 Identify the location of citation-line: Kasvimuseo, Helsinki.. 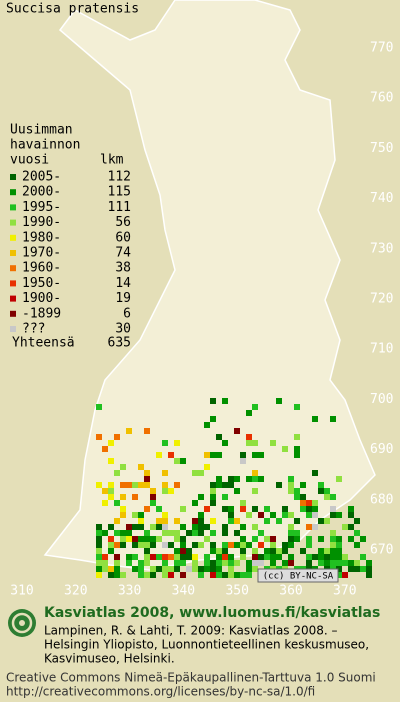
(109, 659).